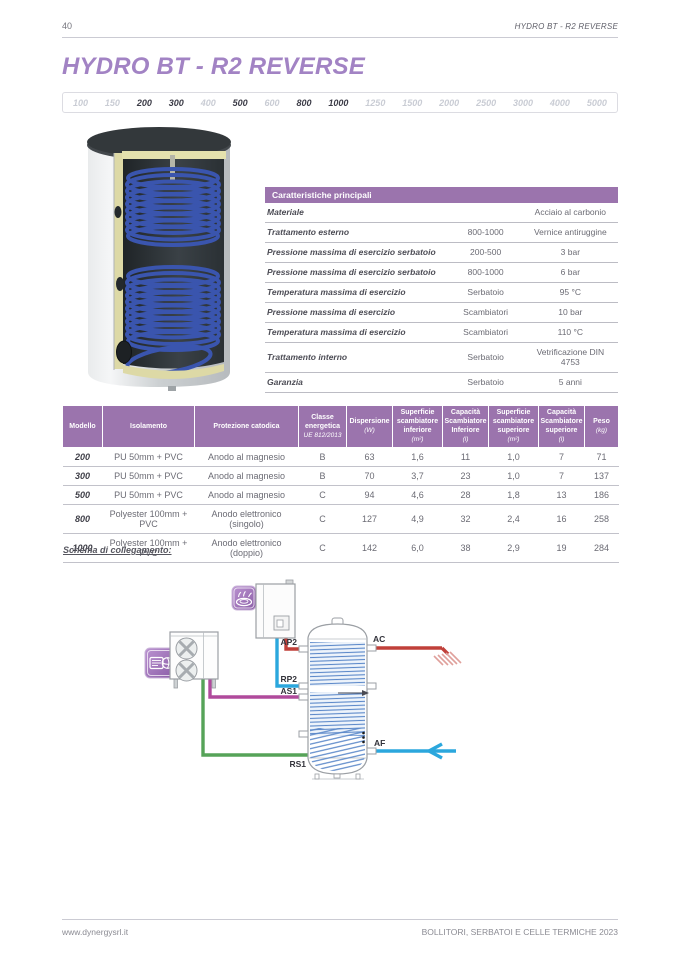 Image resolution: width=678 pixels, height=959 pixels. Describe the element at coordinates (288, 642) in the screenshot. I see `port-label-ap2: AP2` at that location.